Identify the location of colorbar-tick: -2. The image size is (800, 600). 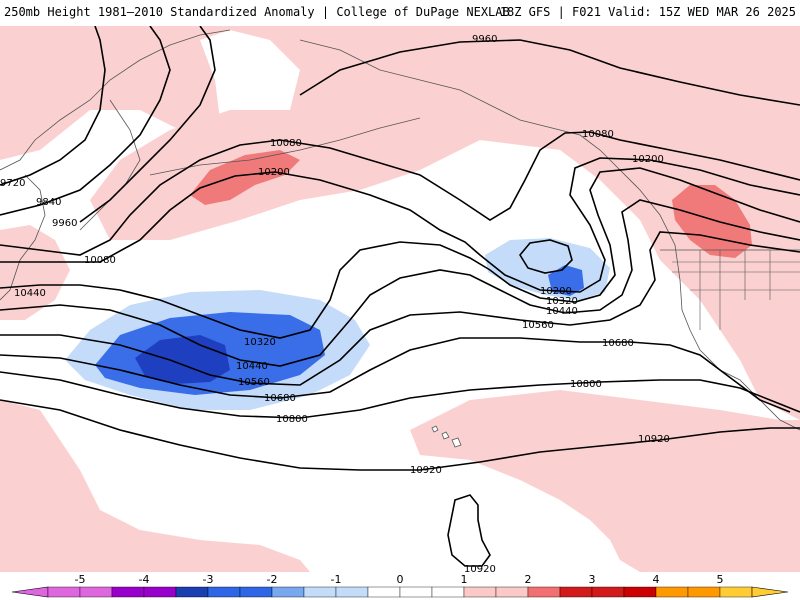
(272, 579).